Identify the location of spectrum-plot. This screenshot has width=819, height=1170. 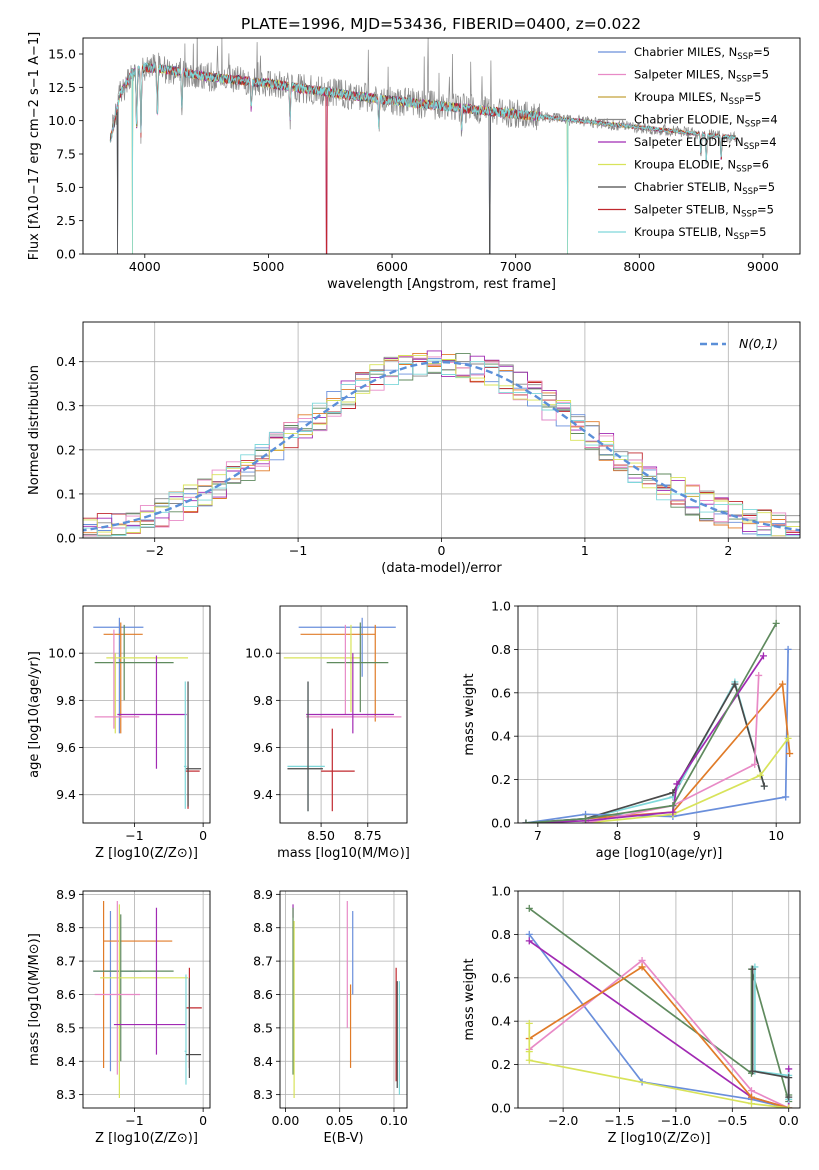
(423, 146).